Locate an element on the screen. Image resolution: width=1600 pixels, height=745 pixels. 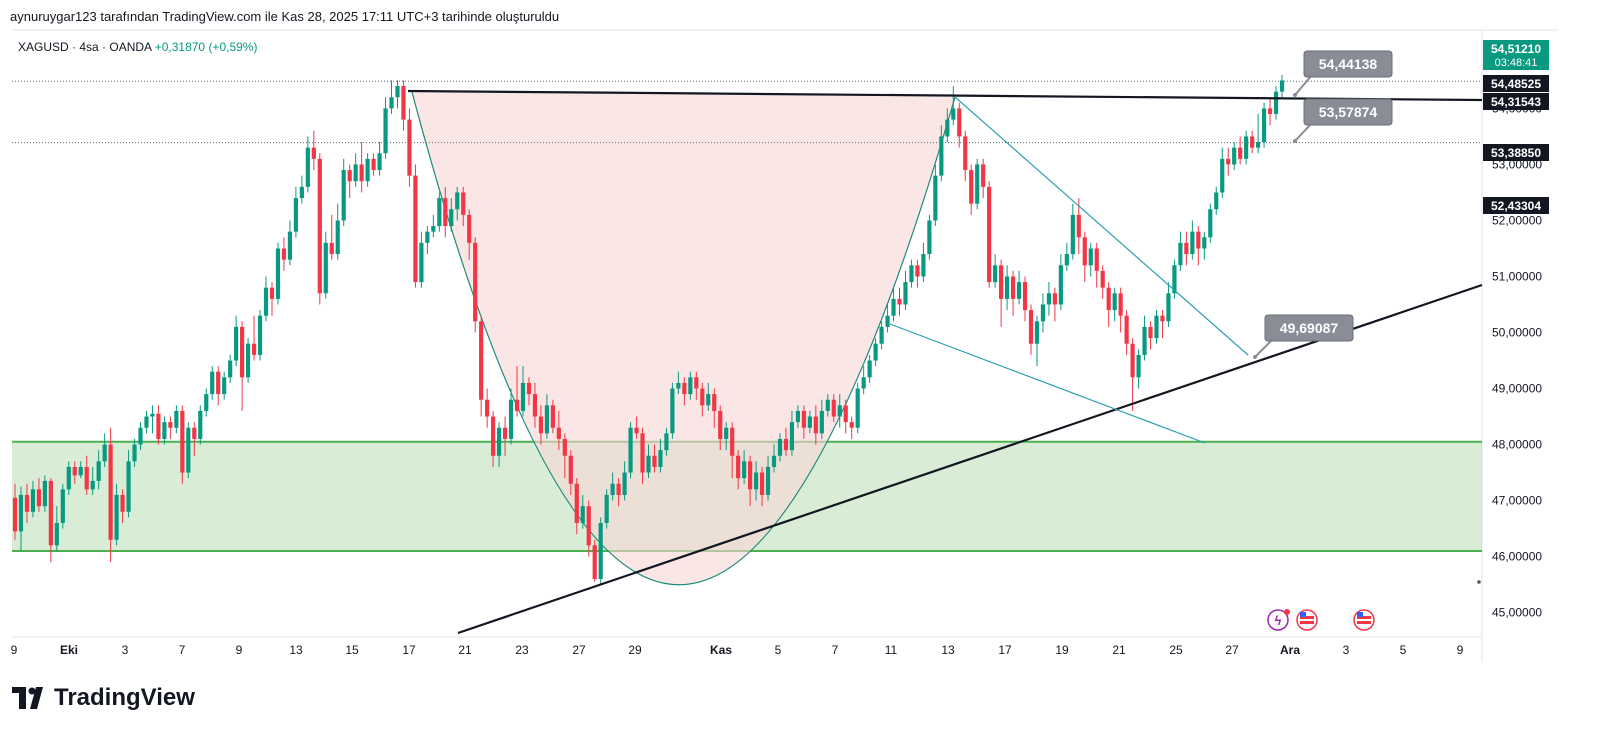
symbol-change: +0,31870 (+0,59%) is located at coordinates (206, 47).